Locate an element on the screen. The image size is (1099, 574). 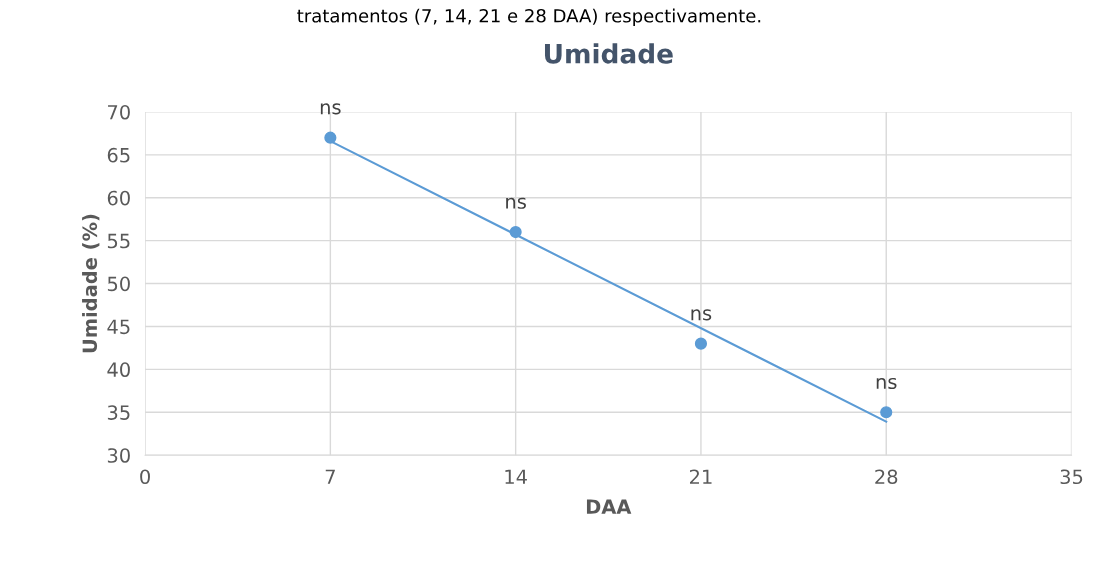
y-tick-label: 35 is located at coordinates (118, 412).